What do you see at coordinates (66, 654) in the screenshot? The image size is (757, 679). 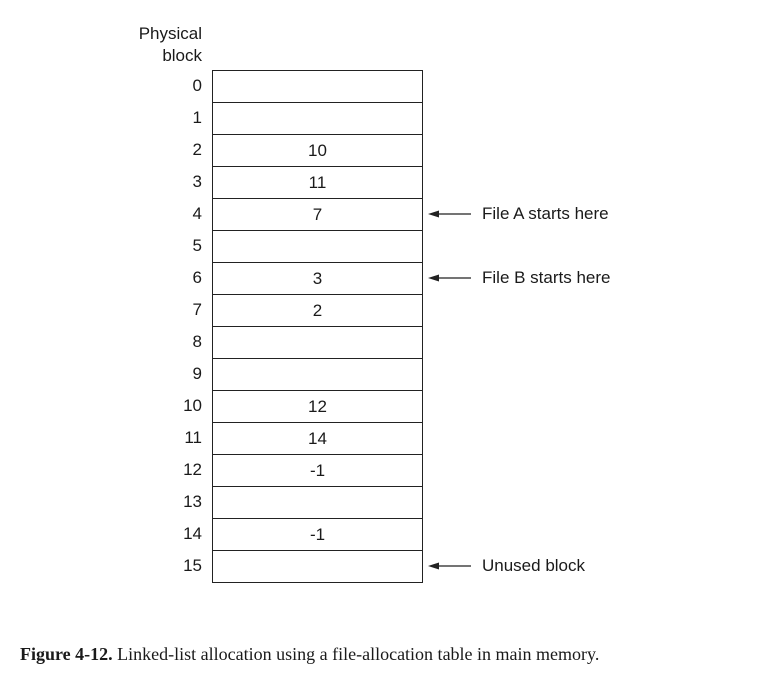 I see `figure-caption-label: Figure 4-12.` at bounding box center [66, 654].